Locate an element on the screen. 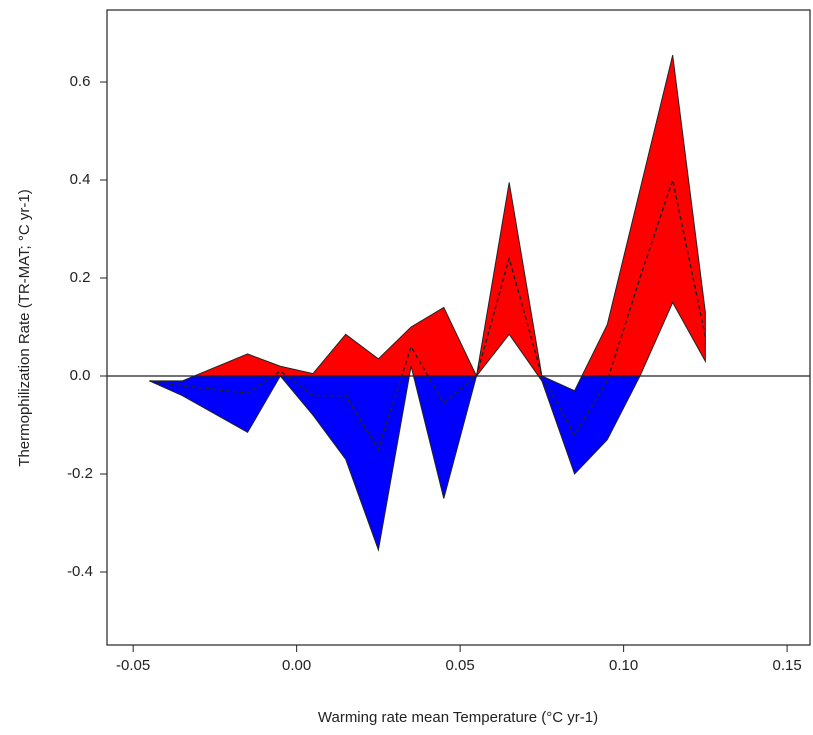 This screenshot has width=813, height=735. x-axis-label: Warming rate mean Temperature (°C yr-1) is located at coordinates (458, 717).